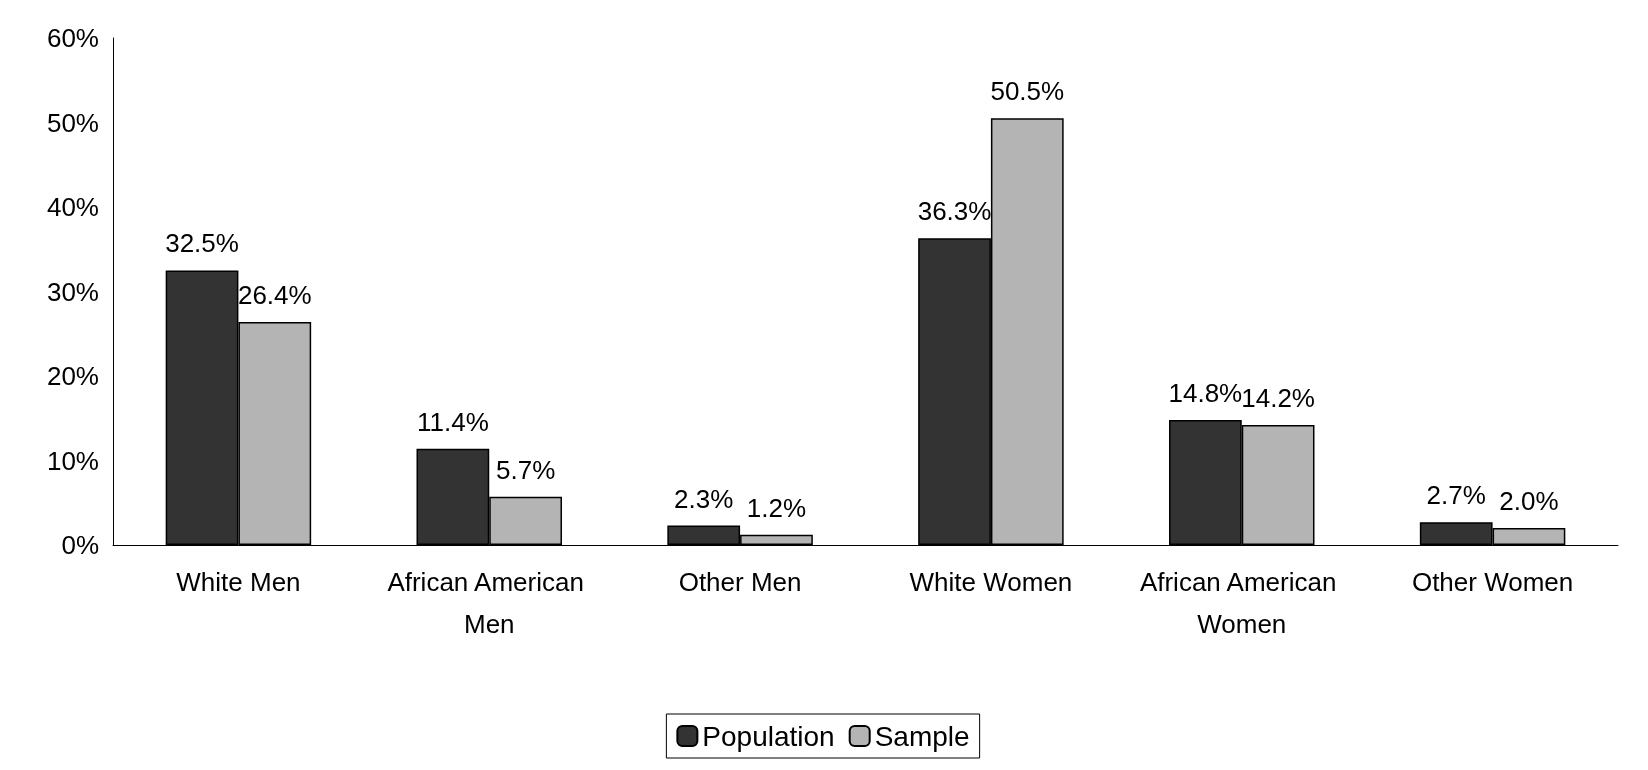  I want to click on legend-label: Sample, so click(922, 736).